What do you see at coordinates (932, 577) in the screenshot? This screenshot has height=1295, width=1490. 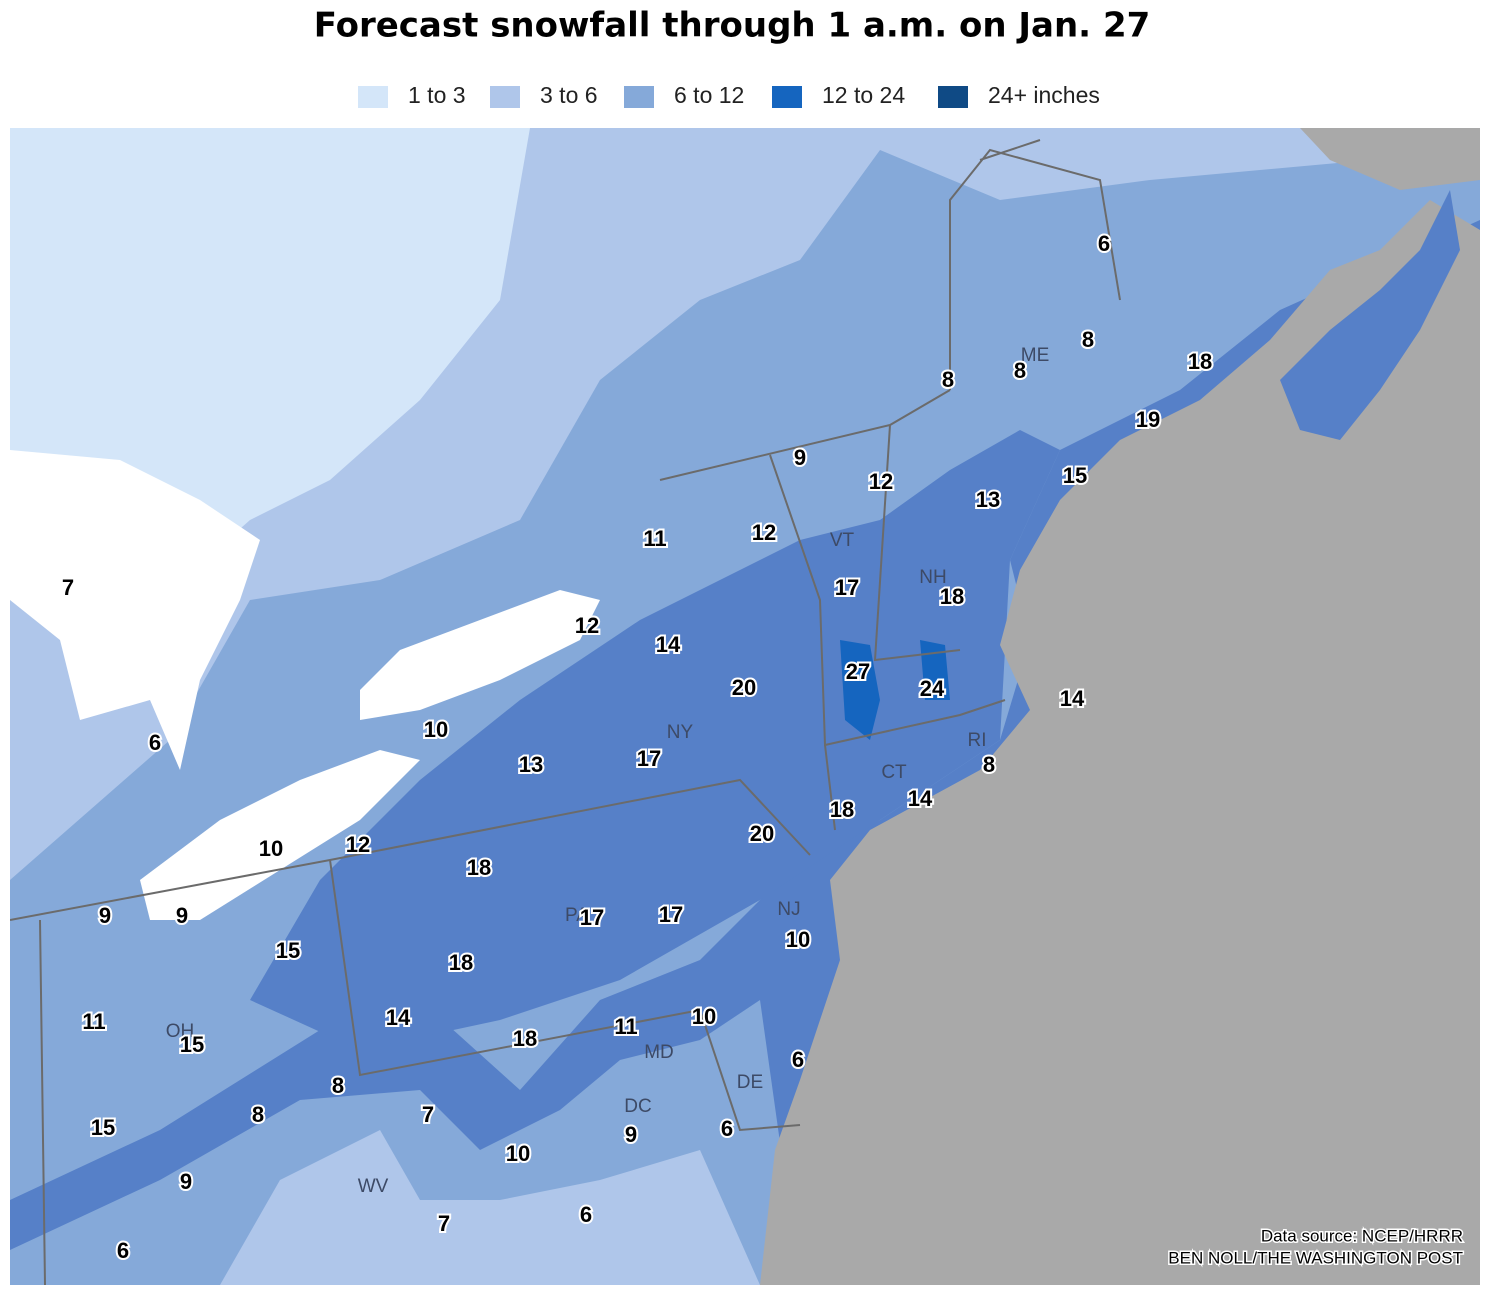 I see `state-label: NH` at bounding box center [932, 577].